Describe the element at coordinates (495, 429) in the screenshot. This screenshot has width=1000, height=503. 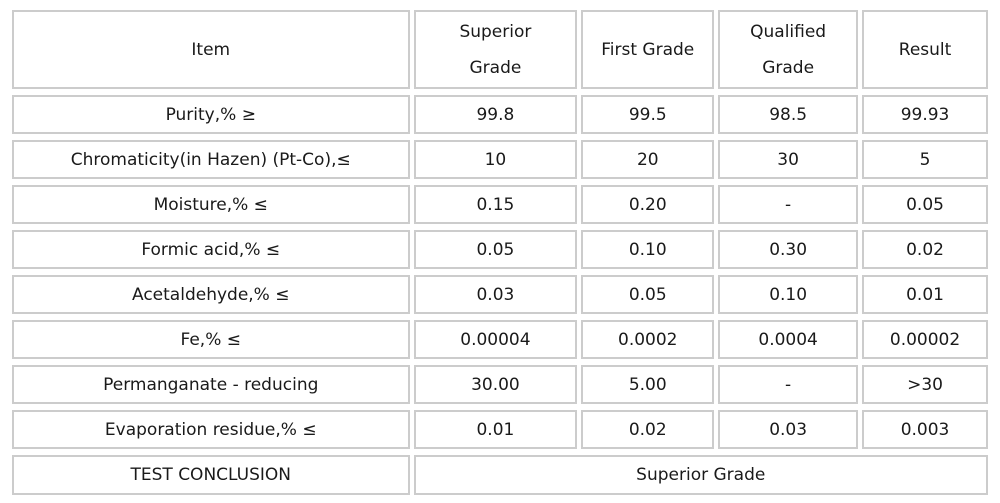
I see `value-cell-superior: 0.01` at that location.